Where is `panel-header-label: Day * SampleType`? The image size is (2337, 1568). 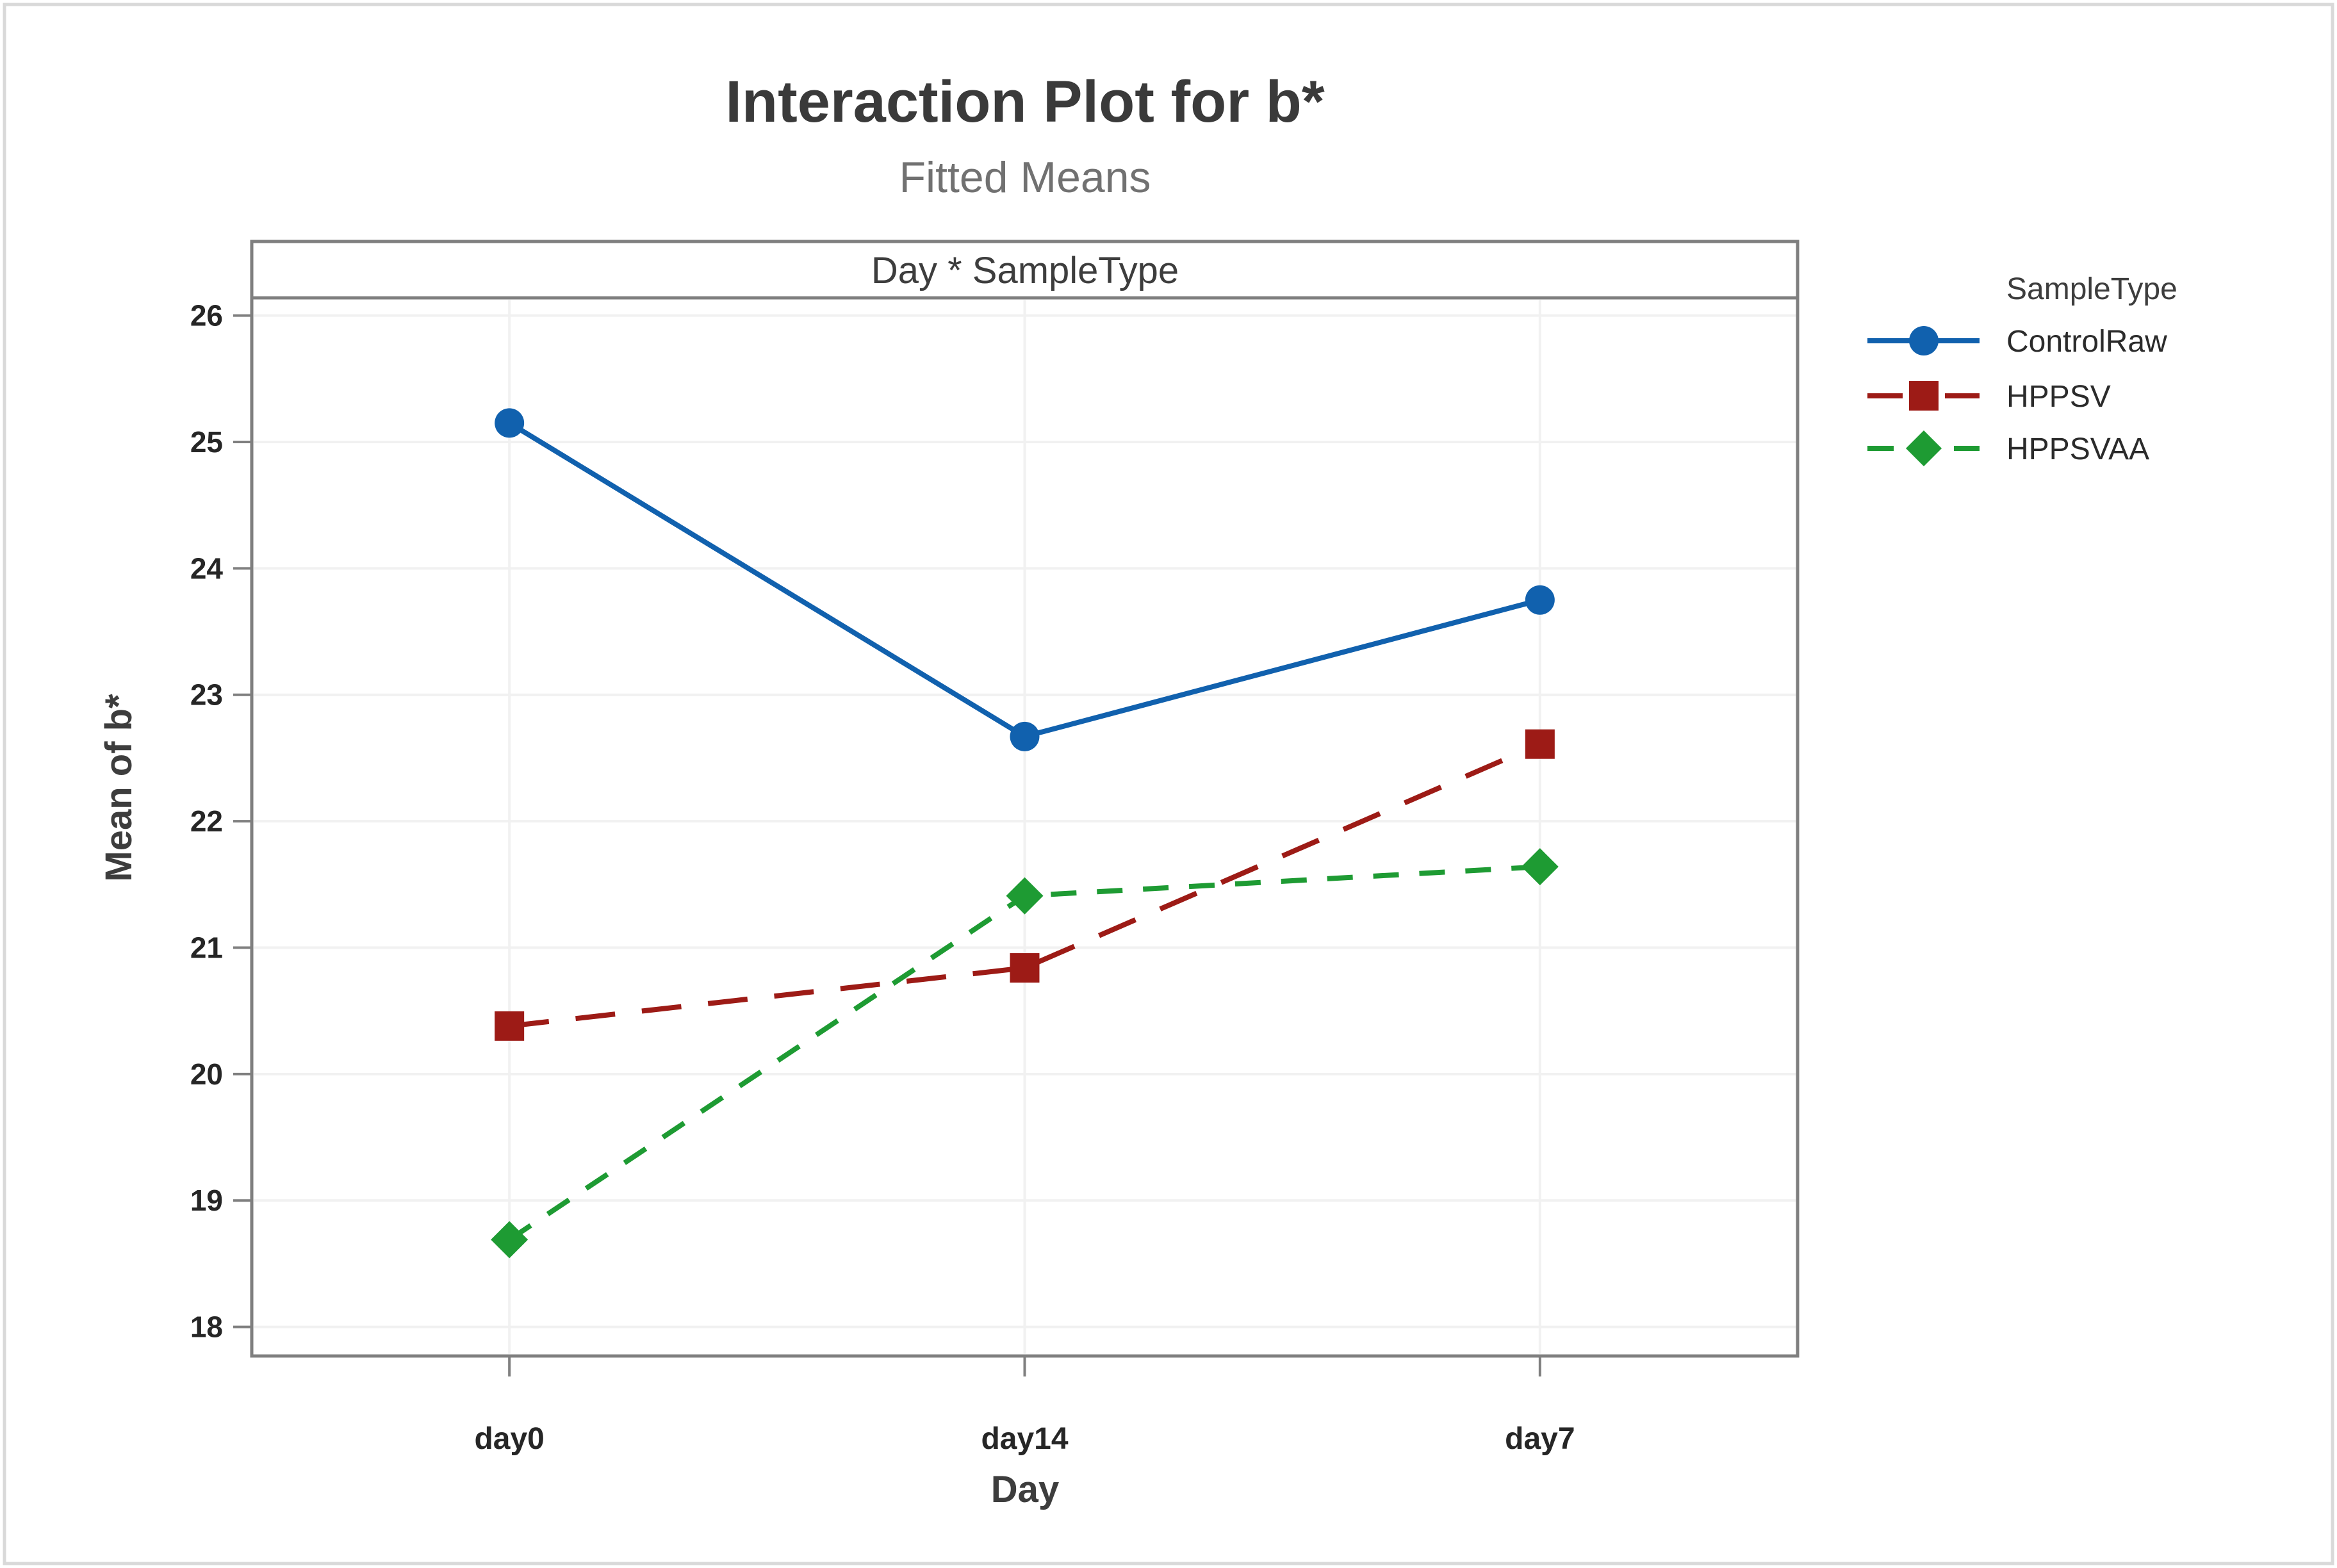
panel-header-label: Day * SampleType is located at coordinates (1025, 270).